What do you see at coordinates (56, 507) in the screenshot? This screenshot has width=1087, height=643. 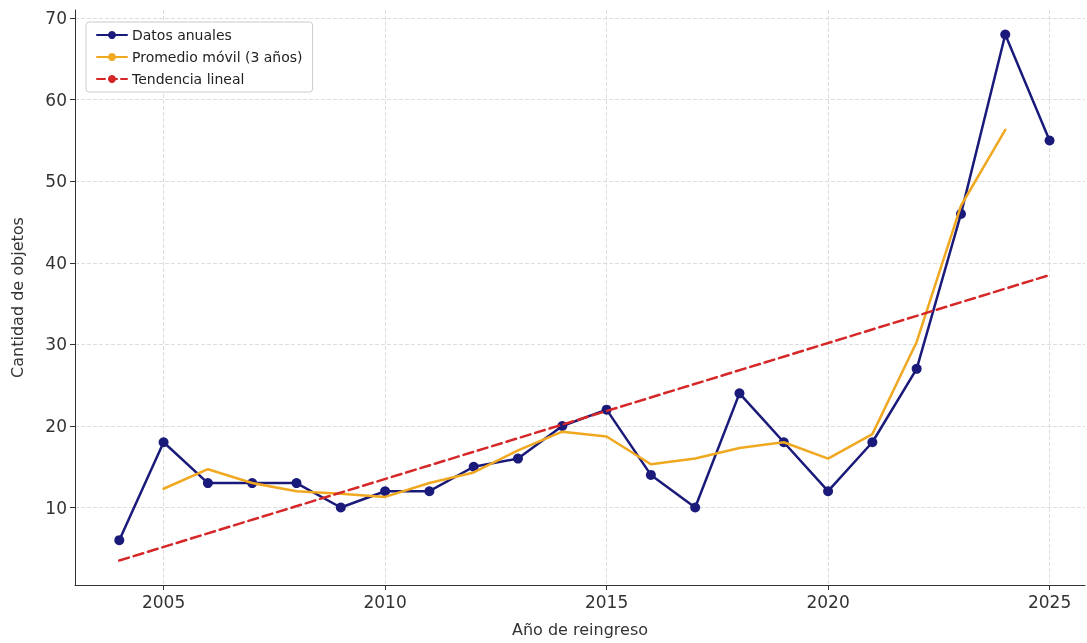 I see `y-tick-label: 10` at bounding box center [56, 507].